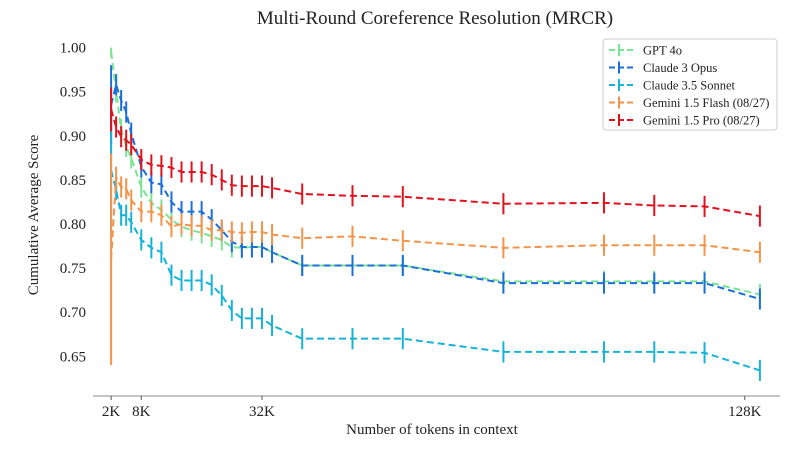 The width and height of the screenshot is (800, 451). I want to click on legend-label: Claude 3 Opus, so click(680, 68).